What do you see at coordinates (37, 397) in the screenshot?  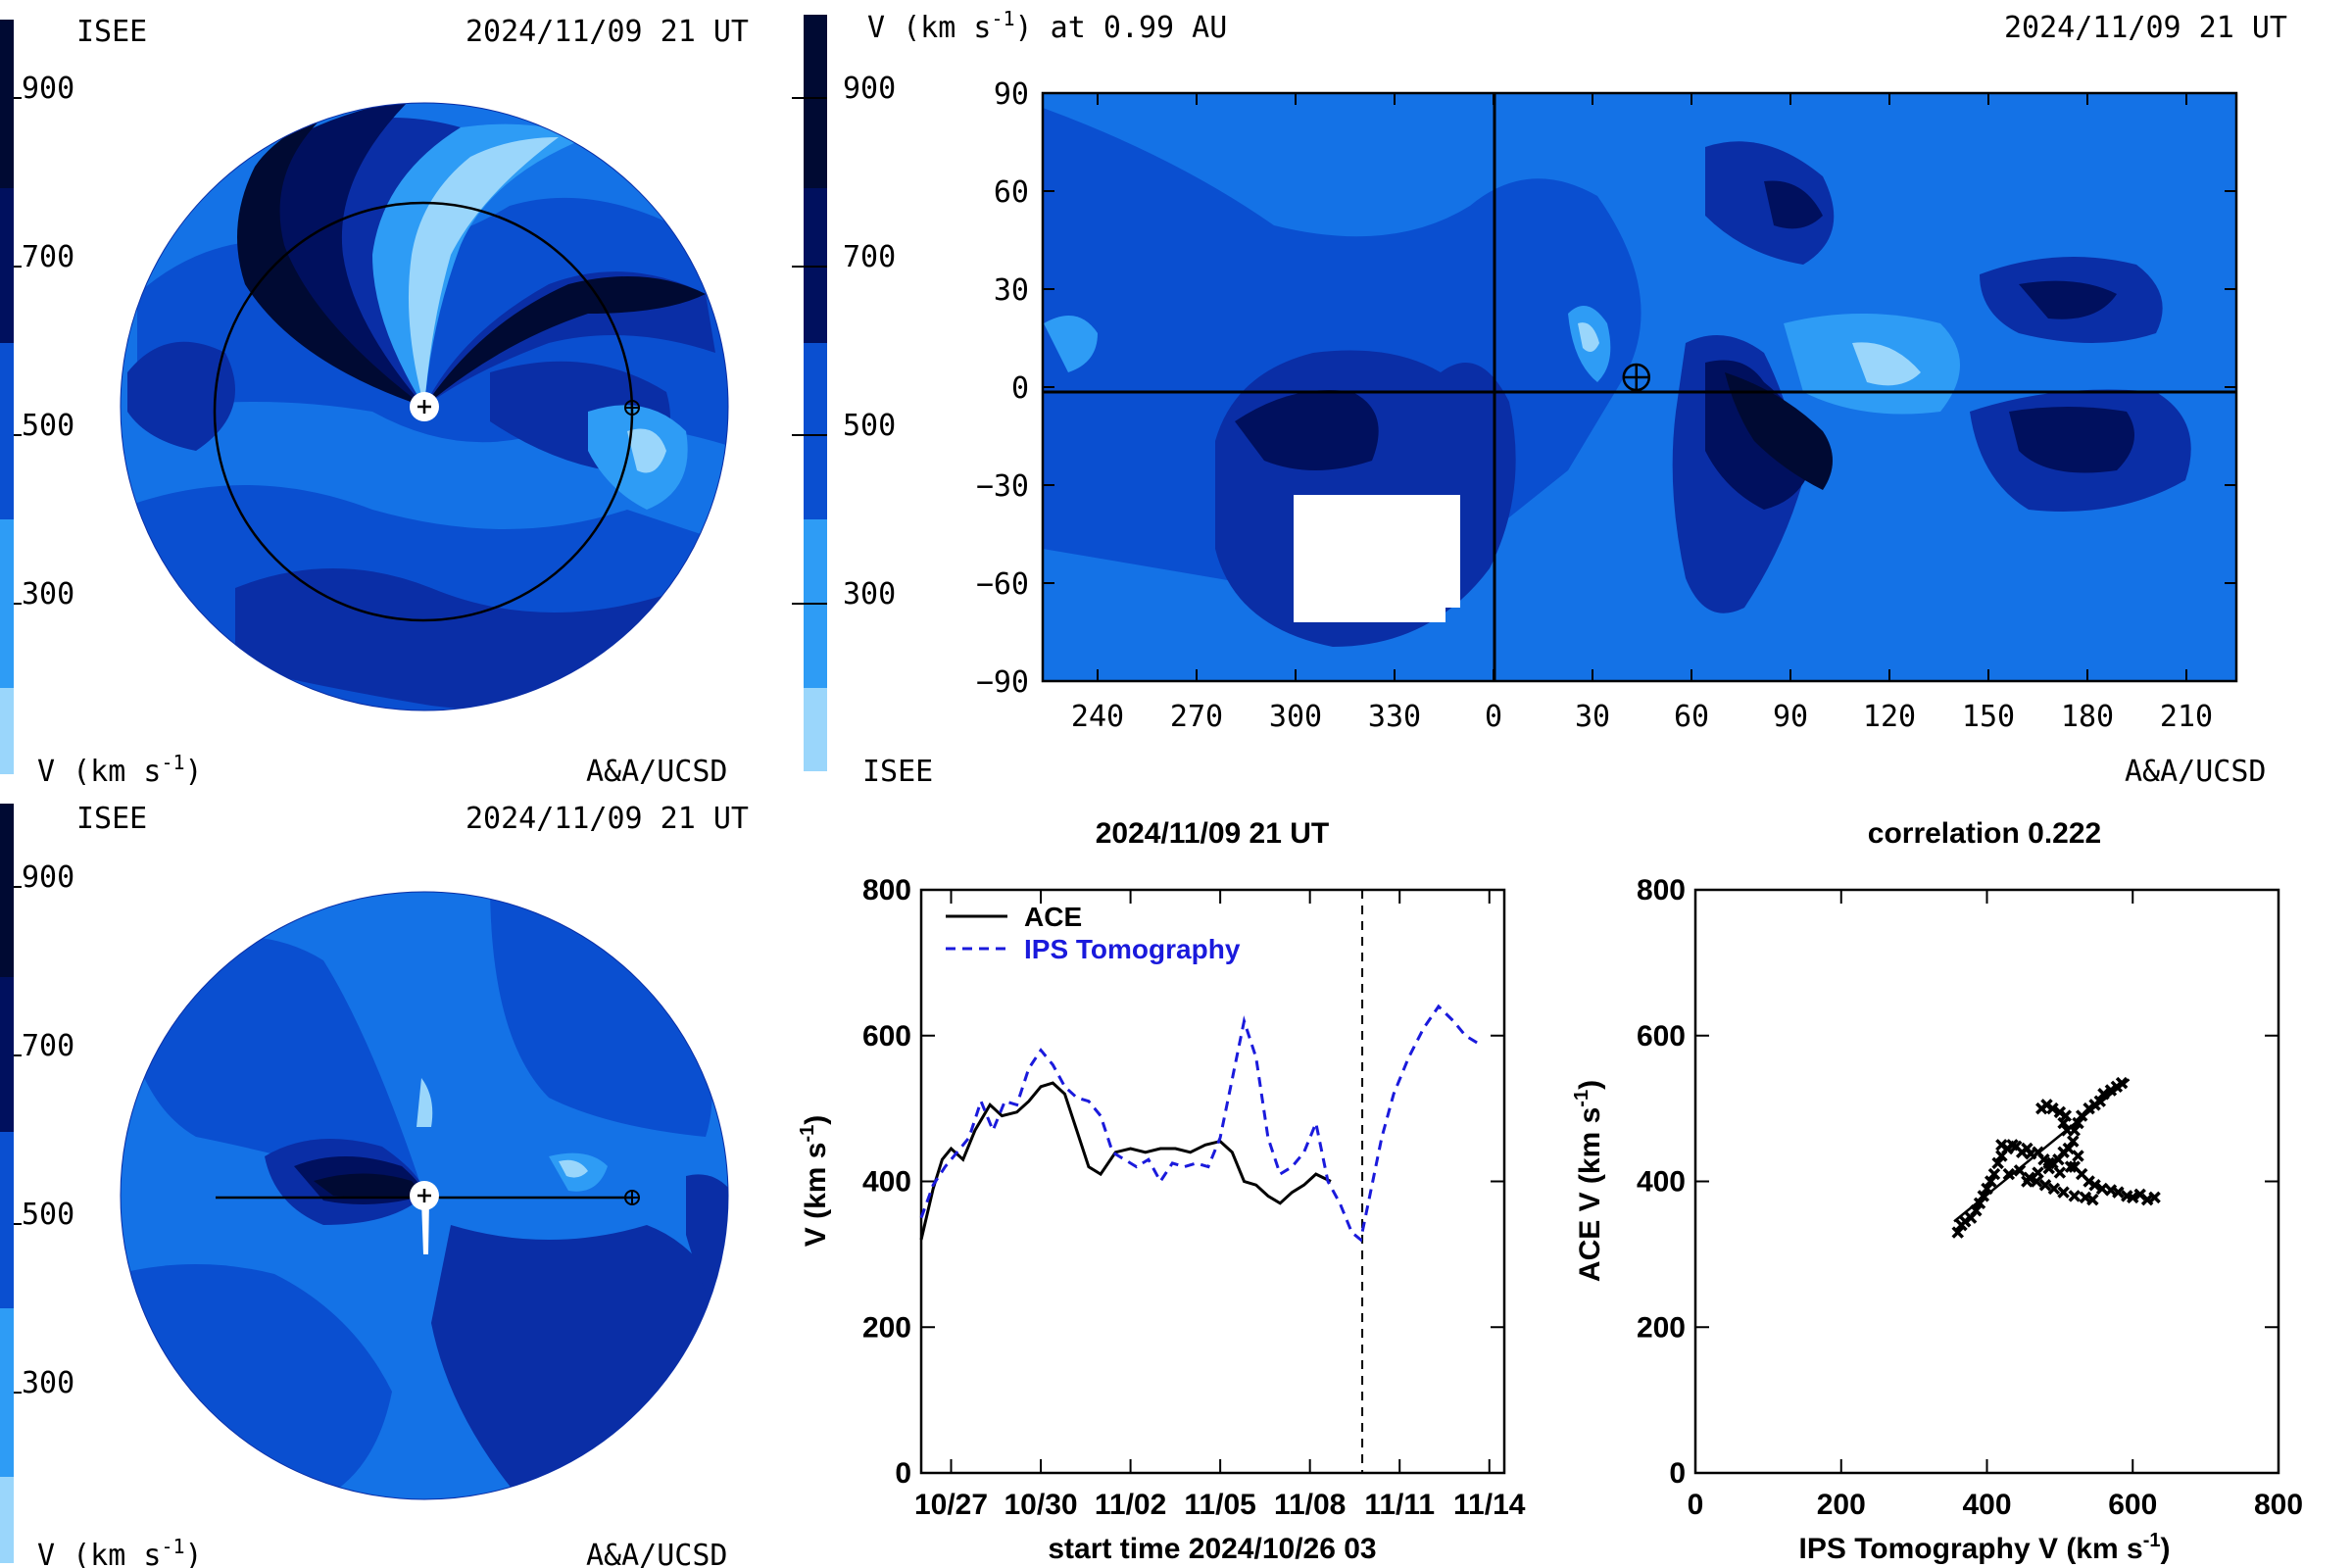 I see `colorbar-top-left: 900 700 500 300` at bounding box center [37, 397].